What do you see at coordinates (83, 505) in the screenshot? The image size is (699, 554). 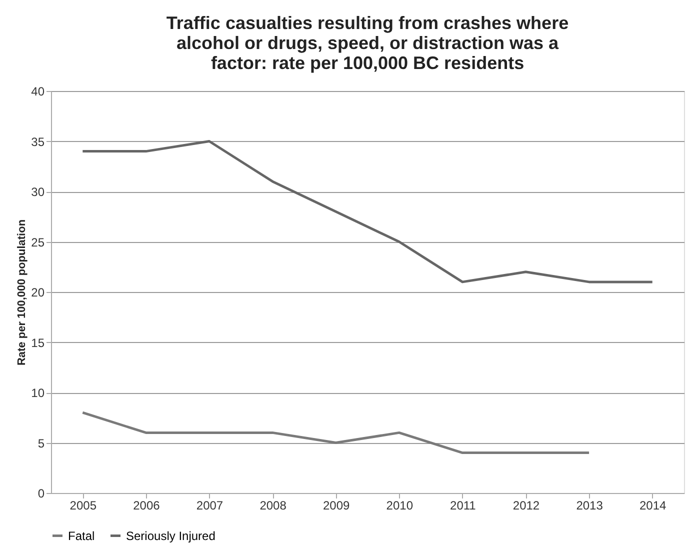 I see `x-tick-label: 2005` at bounding box center [83, 505].